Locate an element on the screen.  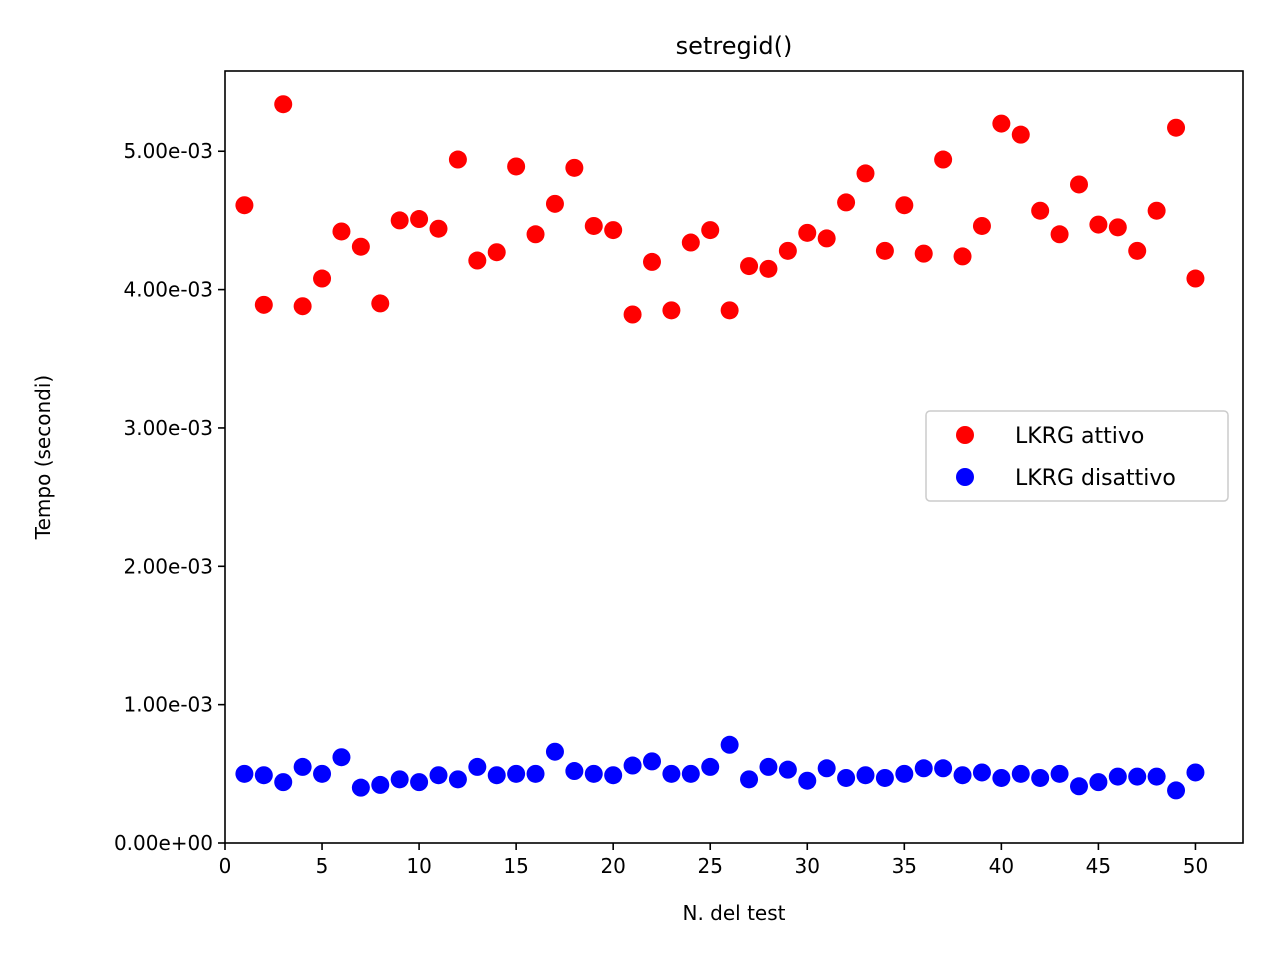
x-tick-label: 45 is located at coordinates (1098, 866).